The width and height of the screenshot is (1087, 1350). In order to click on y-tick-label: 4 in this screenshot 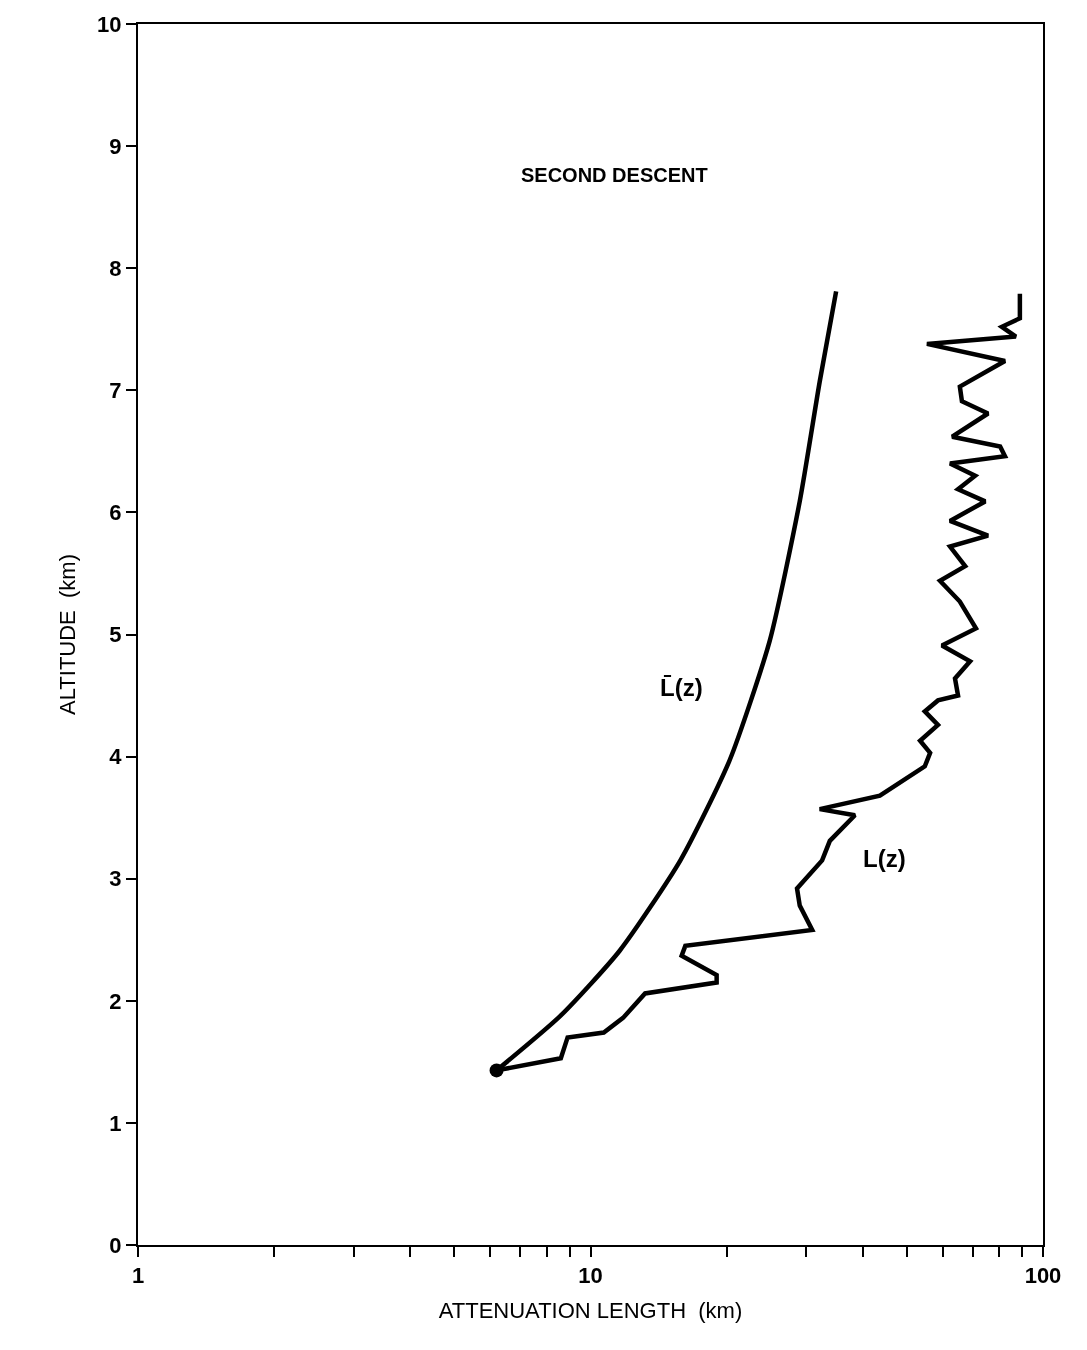, I will do `click(116, 757)`.